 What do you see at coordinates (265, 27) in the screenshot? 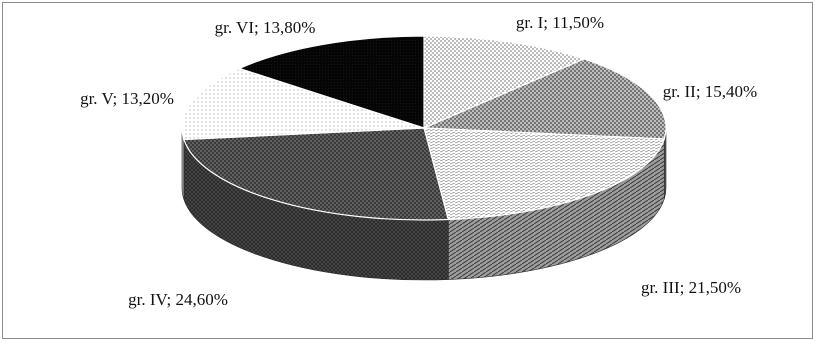
I see `data-label-6: gr. VI; 13,80%` at bounding box center [265, 27].